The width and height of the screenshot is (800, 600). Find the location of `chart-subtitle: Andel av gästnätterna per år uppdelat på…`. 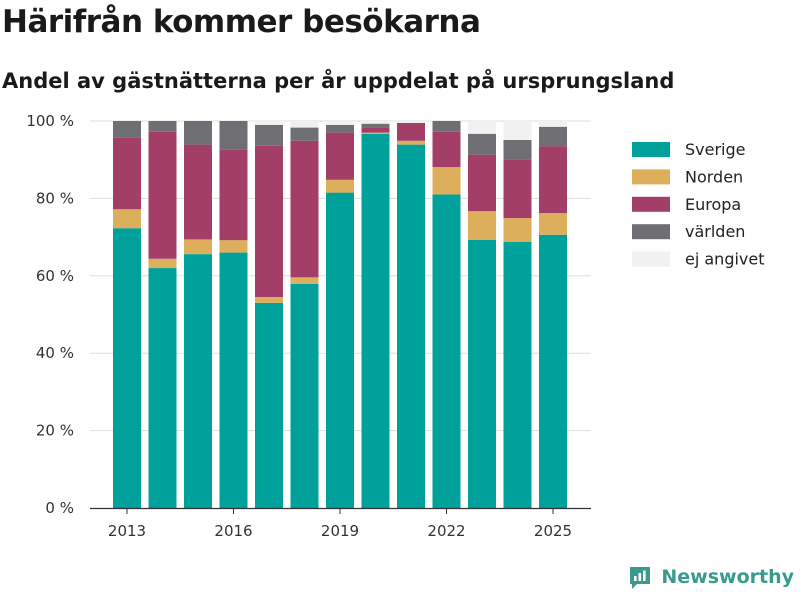

chart-subtitle: Andel av gästnätterna per år uppdelat på… is located at coordinates (338, 81).